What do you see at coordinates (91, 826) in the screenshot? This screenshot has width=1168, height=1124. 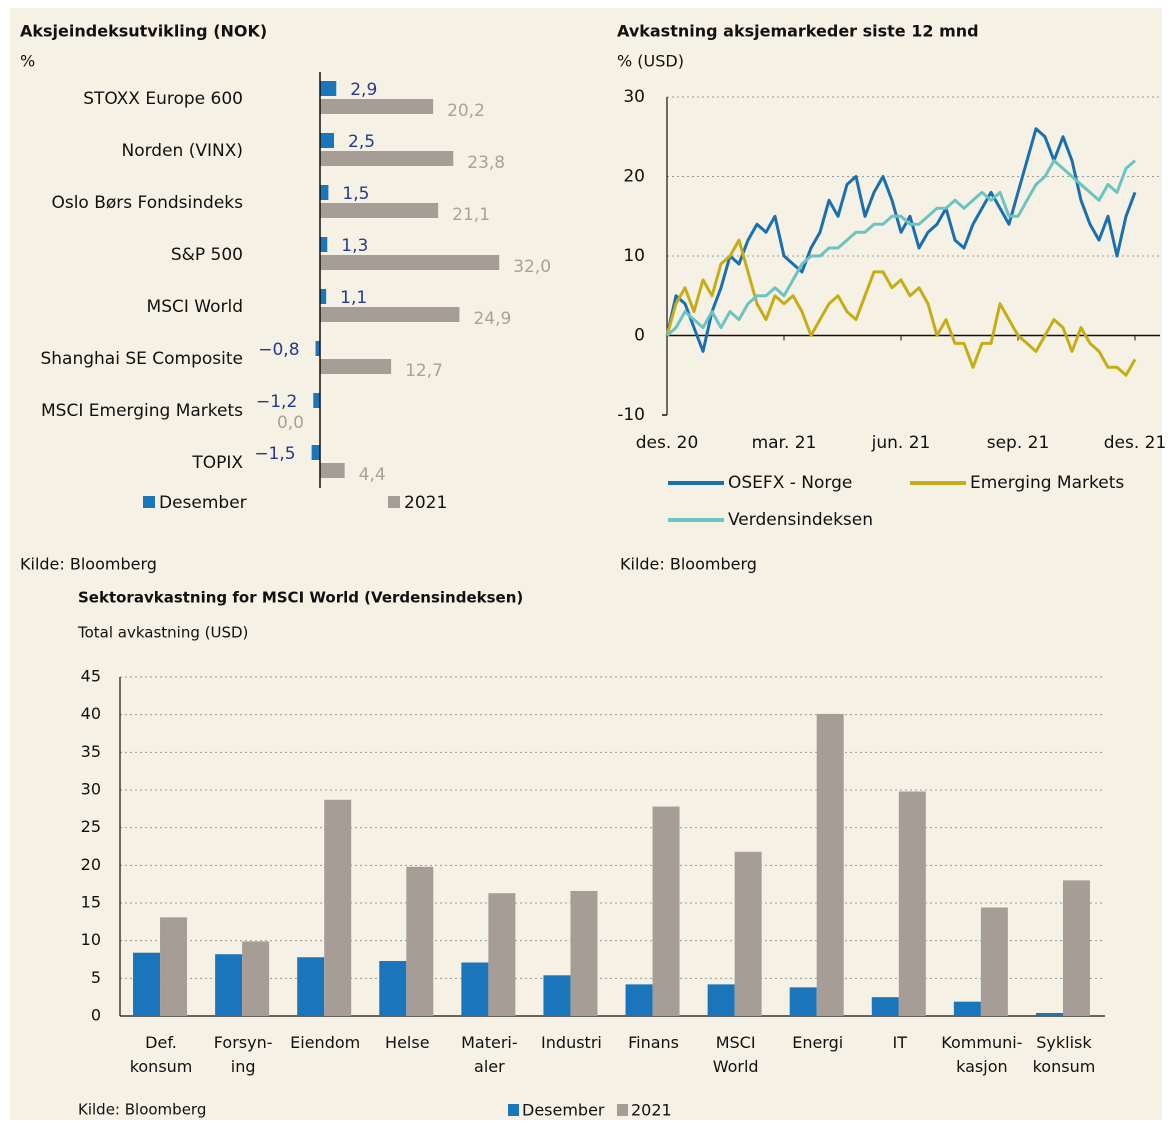 I see `y-tick-label: 25` at bounding box center [91, 826].